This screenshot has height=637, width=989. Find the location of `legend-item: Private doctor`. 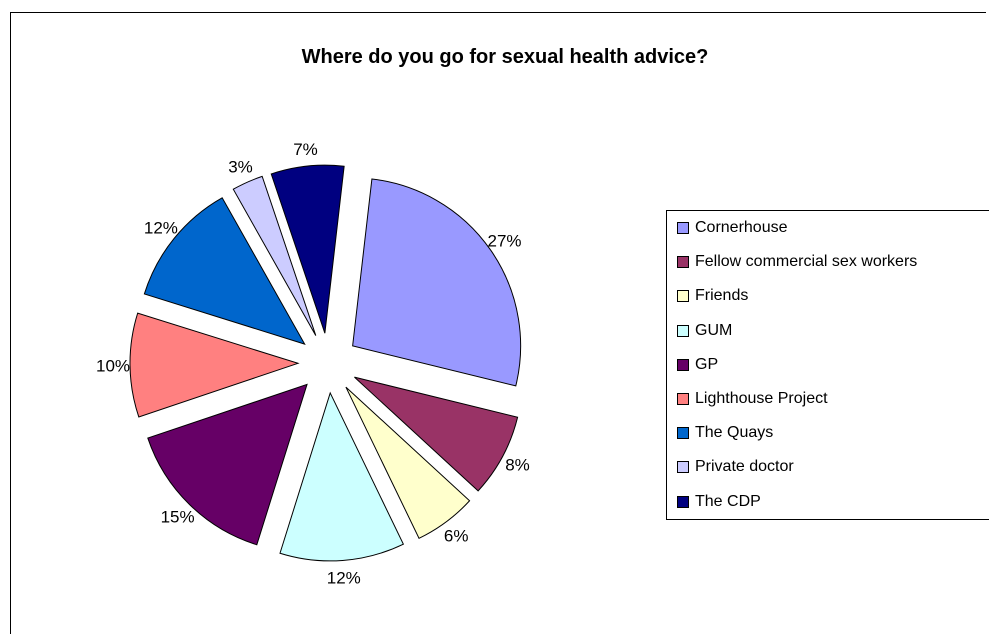

legend-item: Private doctor is located at coordinates (735, 467).